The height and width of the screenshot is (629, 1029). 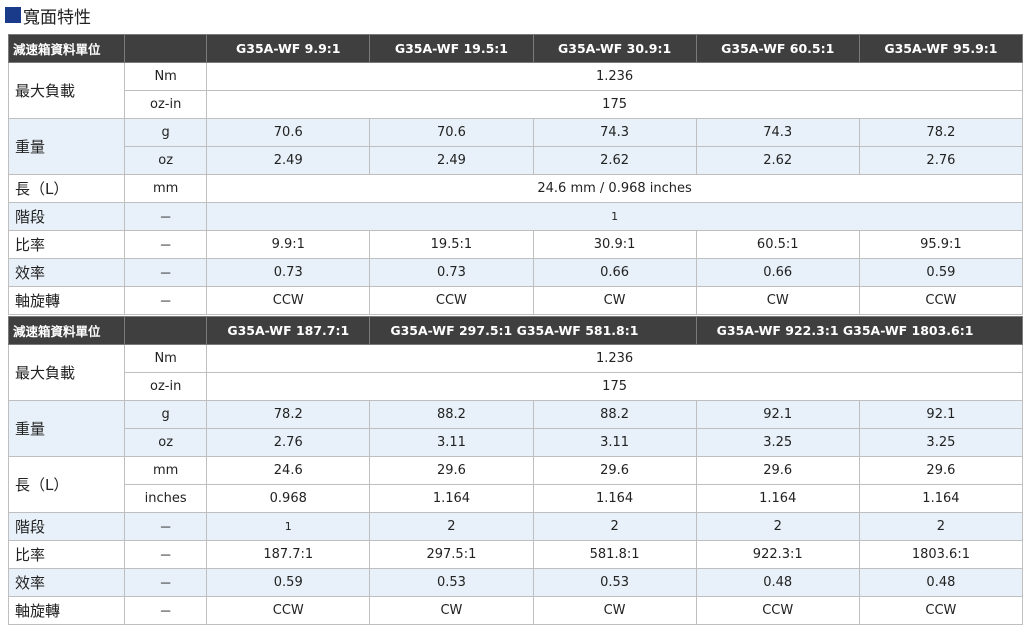 What do you see at coordinates (451, 244) in the screenshot?
I see `value-cell: 19.5:1` at bounding box center [451, 244].